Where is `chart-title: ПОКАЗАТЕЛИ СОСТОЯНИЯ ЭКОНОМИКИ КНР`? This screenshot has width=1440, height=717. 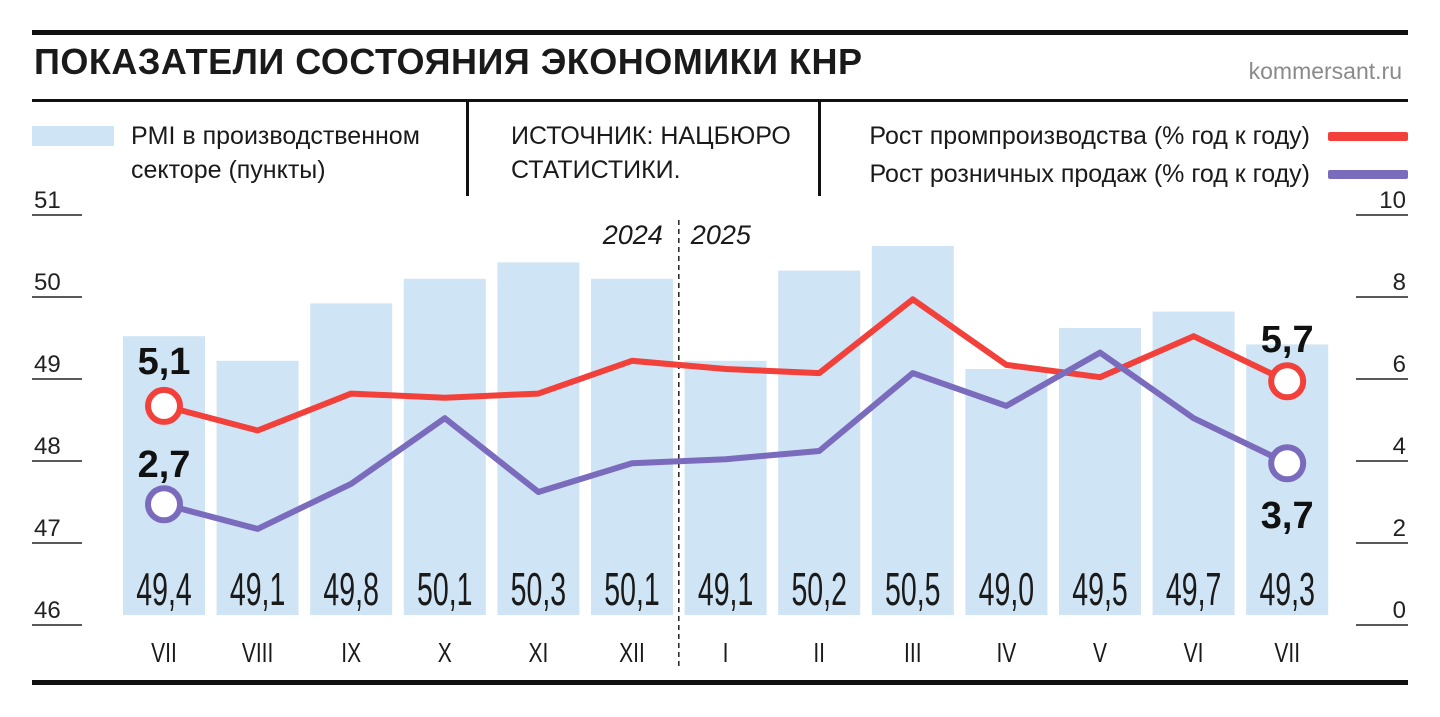
chart-title: ПОКАЗАТЕЛИ СОСТОЯНИЯ ЭКОНОМИКИ КНР is located at coordinates (448, 61).